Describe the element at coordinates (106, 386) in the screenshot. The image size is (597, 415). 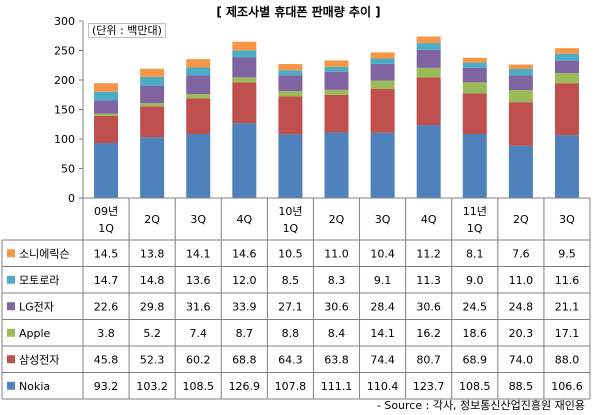
I see `data-label: 93.2` at that location.